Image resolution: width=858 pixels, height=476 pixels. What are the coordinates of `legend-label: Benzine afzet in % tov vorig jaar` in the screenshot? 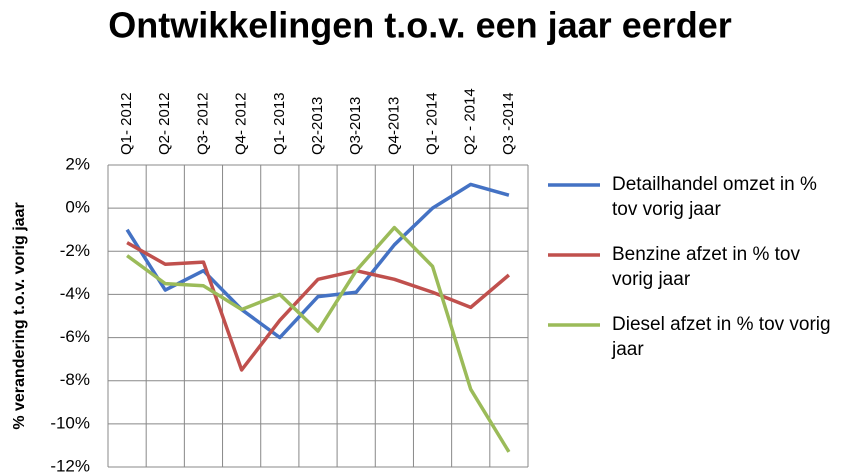 It's located at (706, 267).